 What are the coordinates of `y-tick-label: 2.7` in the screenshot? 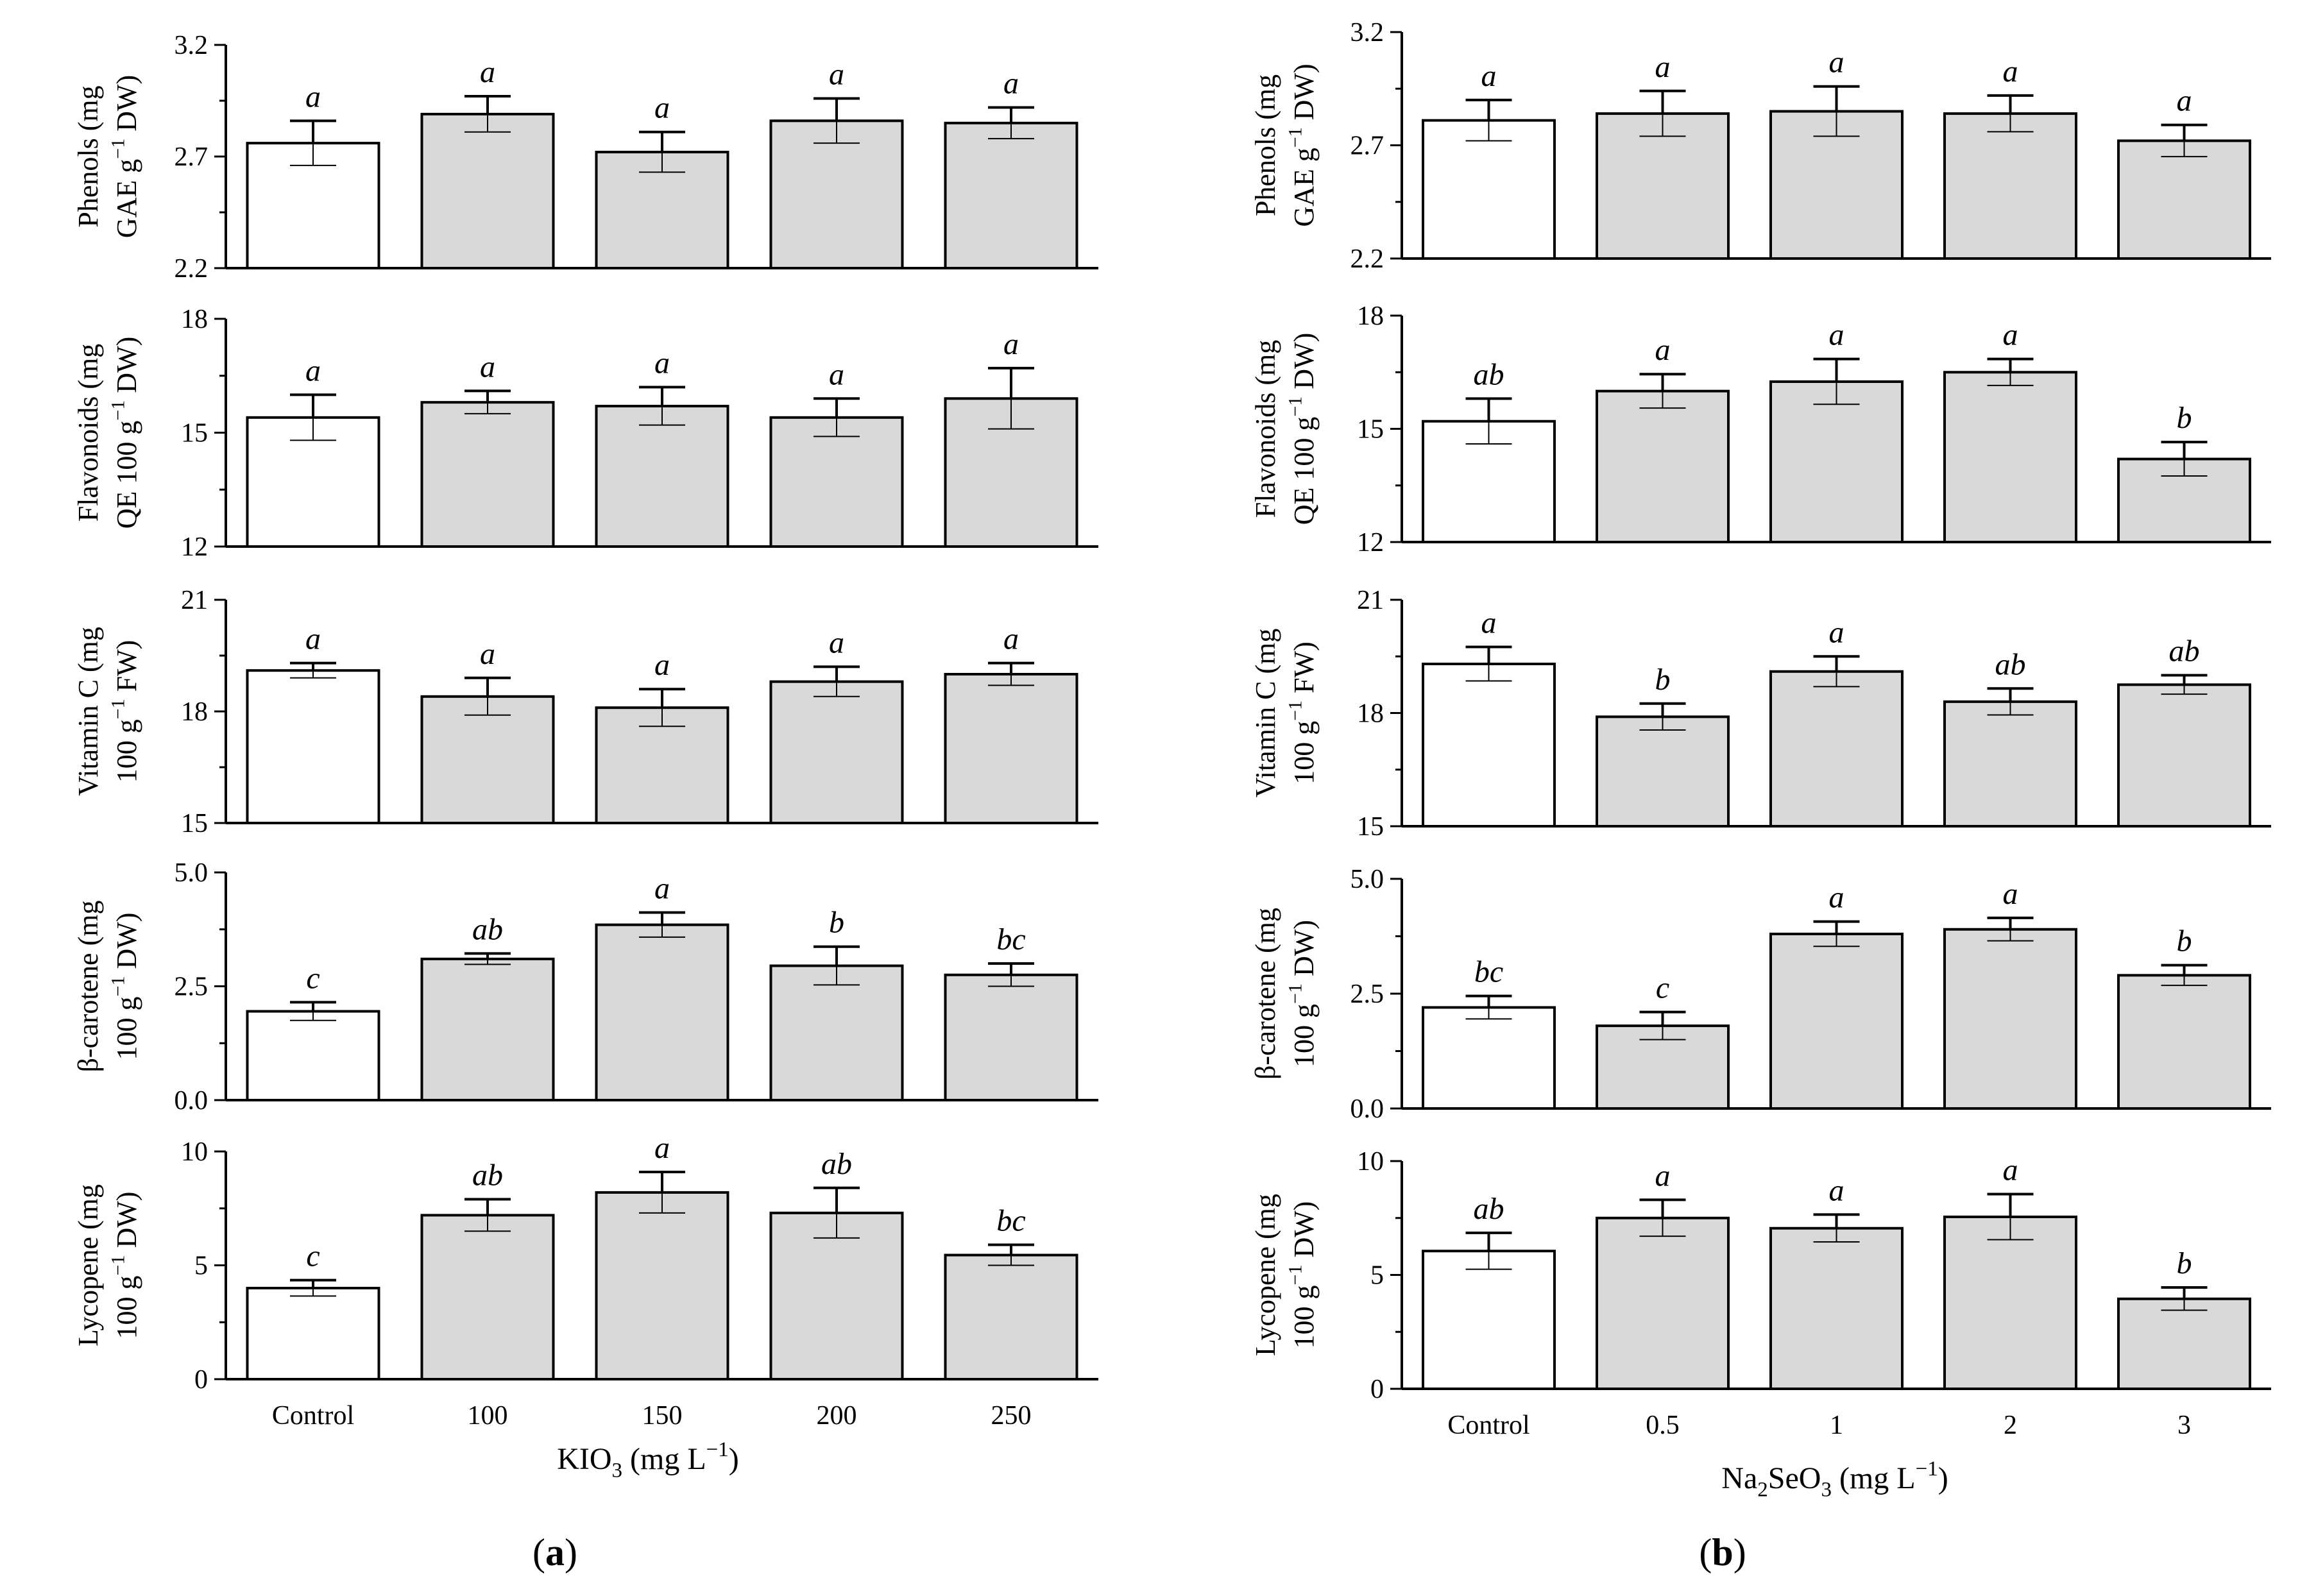 It's located at (1367, 146).